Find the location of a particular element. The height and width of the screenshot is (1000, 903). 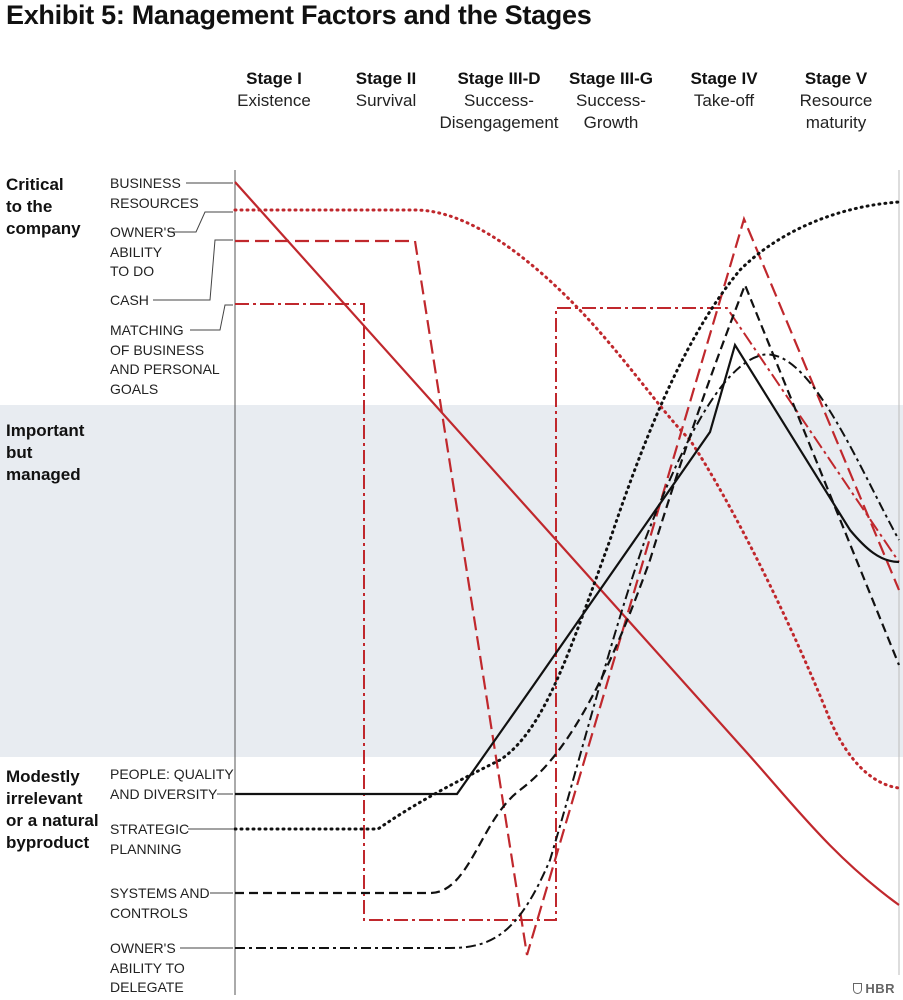

shield-icon is located at coordinates (858, 988).